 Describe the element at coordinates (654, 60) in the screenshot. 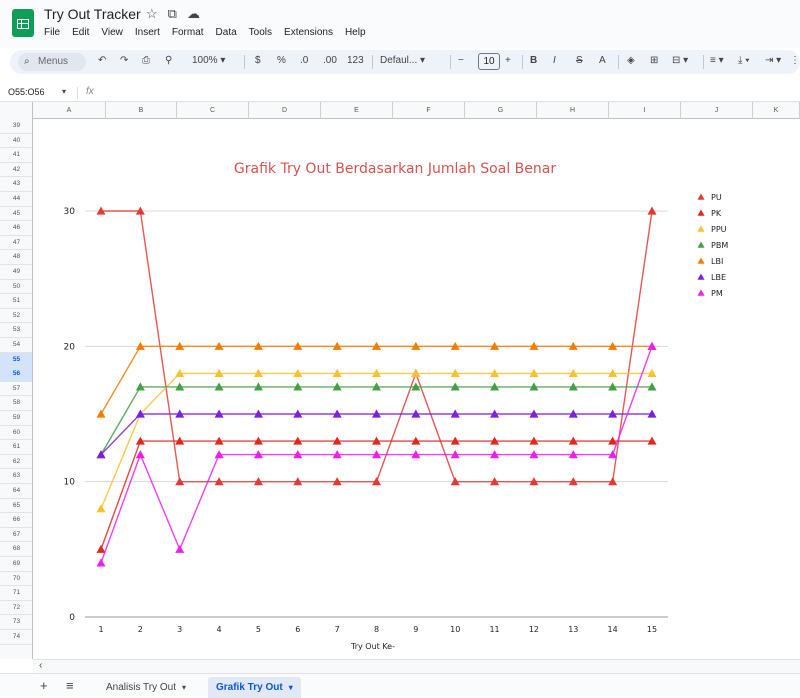

I see `borders-icon: ⊞` at that location.